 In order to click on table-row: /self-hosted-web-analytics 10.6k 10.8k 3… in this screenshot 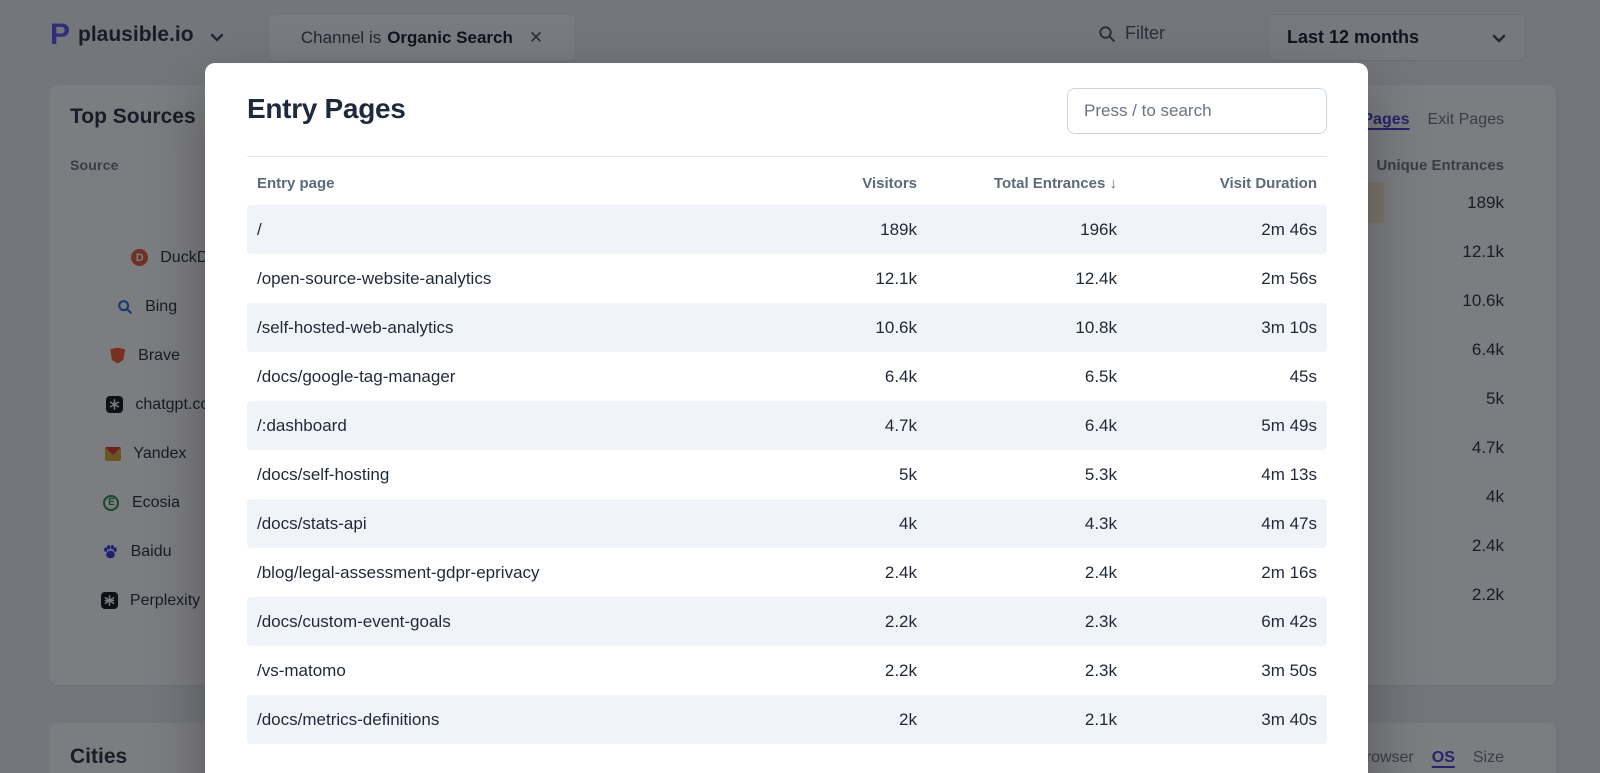, I will do `click(787, 327)`.